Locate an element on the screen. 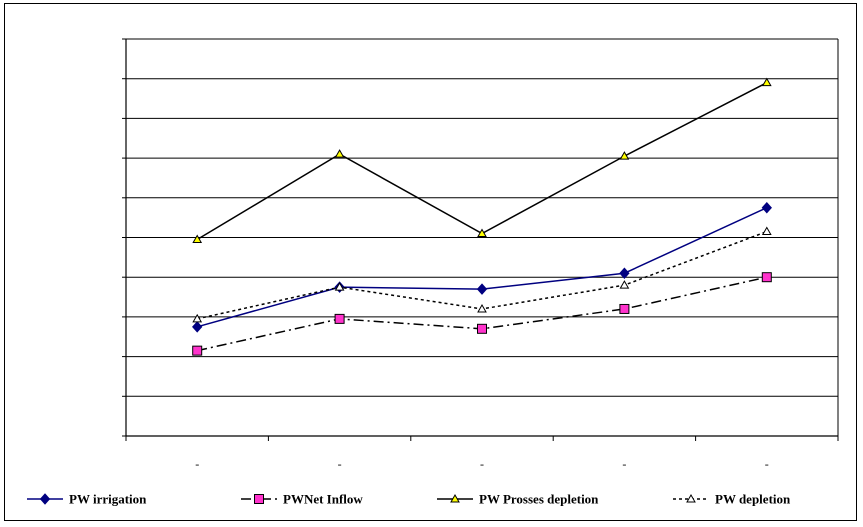 This screenshot has height=527, width=863. x-tick-labels: ----- is located at coordinates (482, 464).